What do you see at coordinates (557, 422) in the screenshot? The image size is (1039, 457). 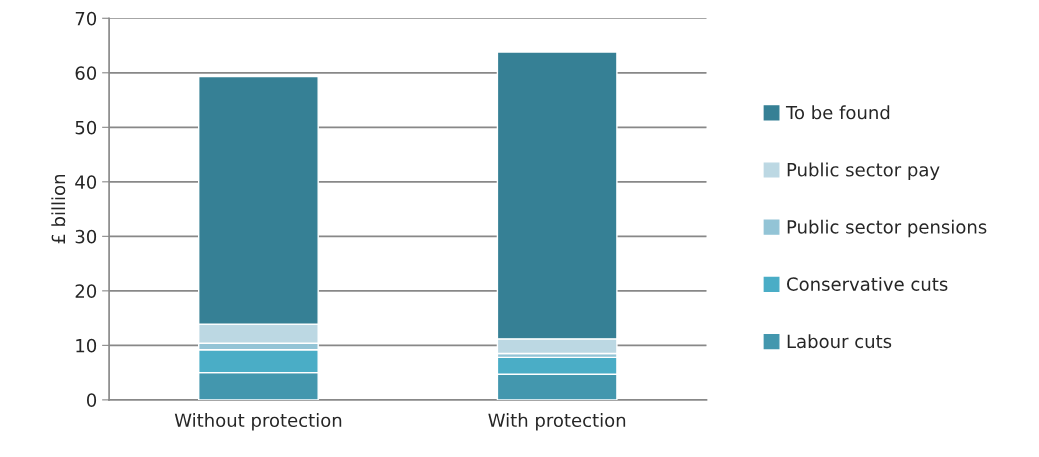 I see `x-tick-label: With protection` at bounding box center [557, 422].